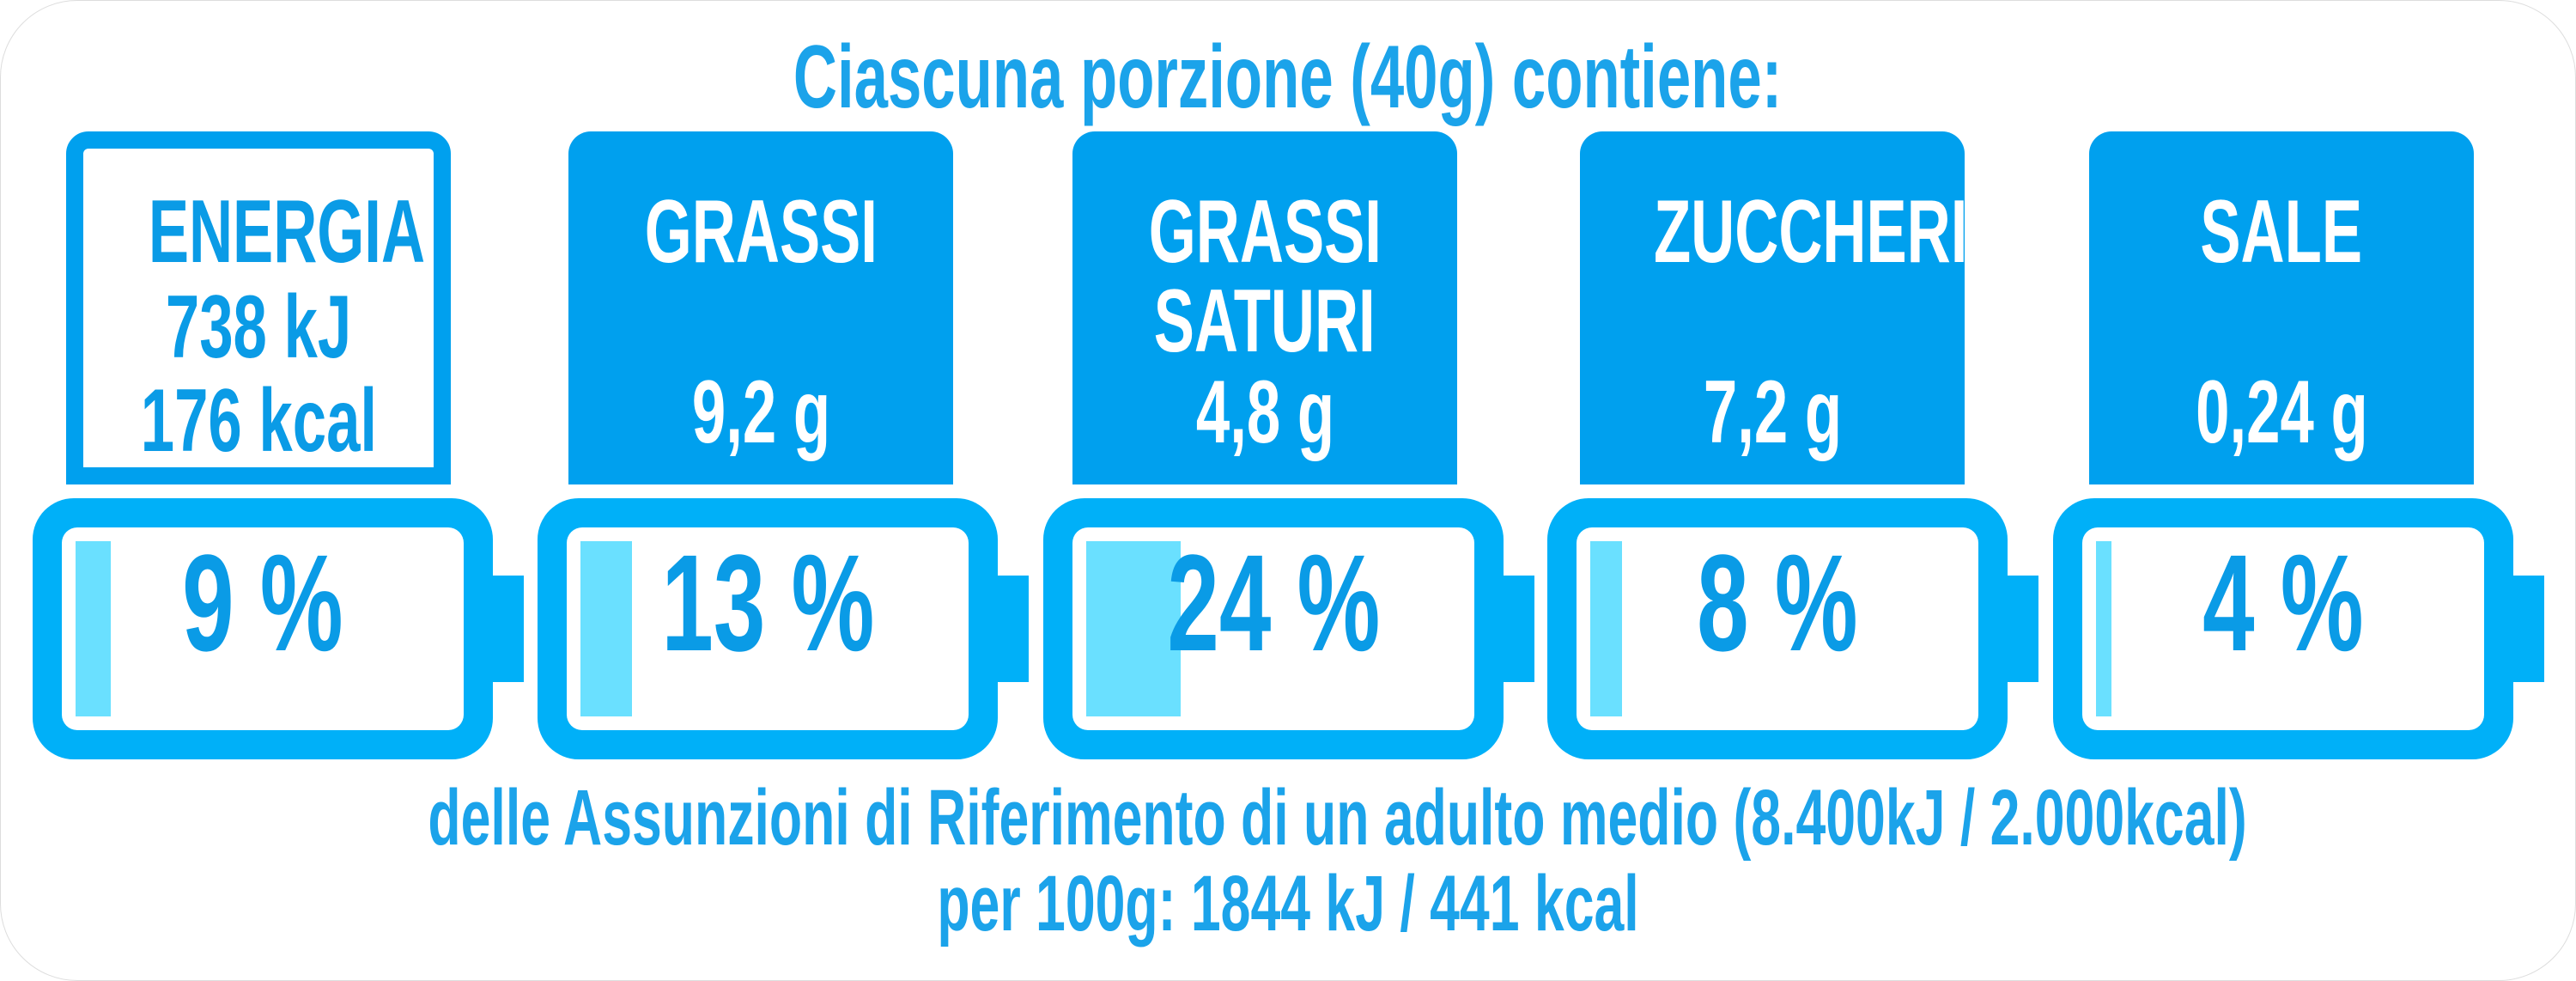  What do you see at coordinates (1288, 903) in the screenshot?
I see `per-100g-note: per 100g: 1844 kJ / 441 kcal` at bounding box center [1288, 903].